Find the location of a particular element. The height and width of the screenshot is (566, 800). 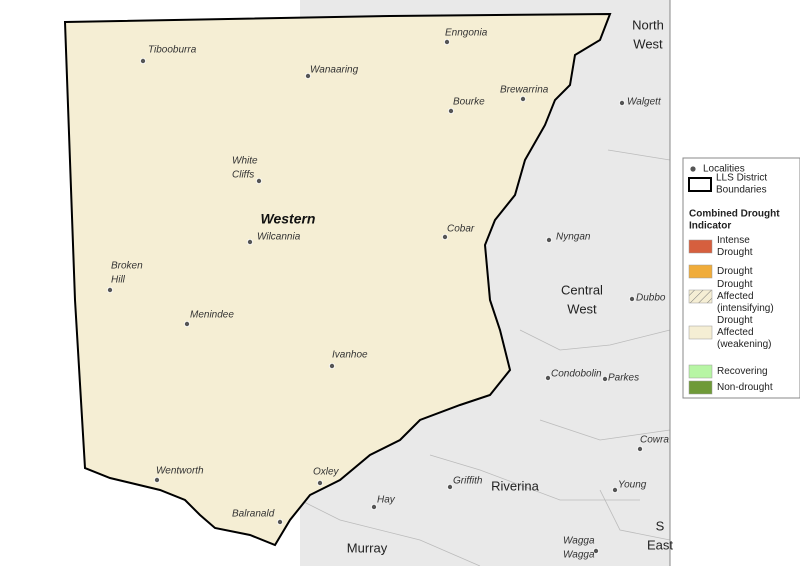

label-line: Dubbo is located at coordinates (651, 298).